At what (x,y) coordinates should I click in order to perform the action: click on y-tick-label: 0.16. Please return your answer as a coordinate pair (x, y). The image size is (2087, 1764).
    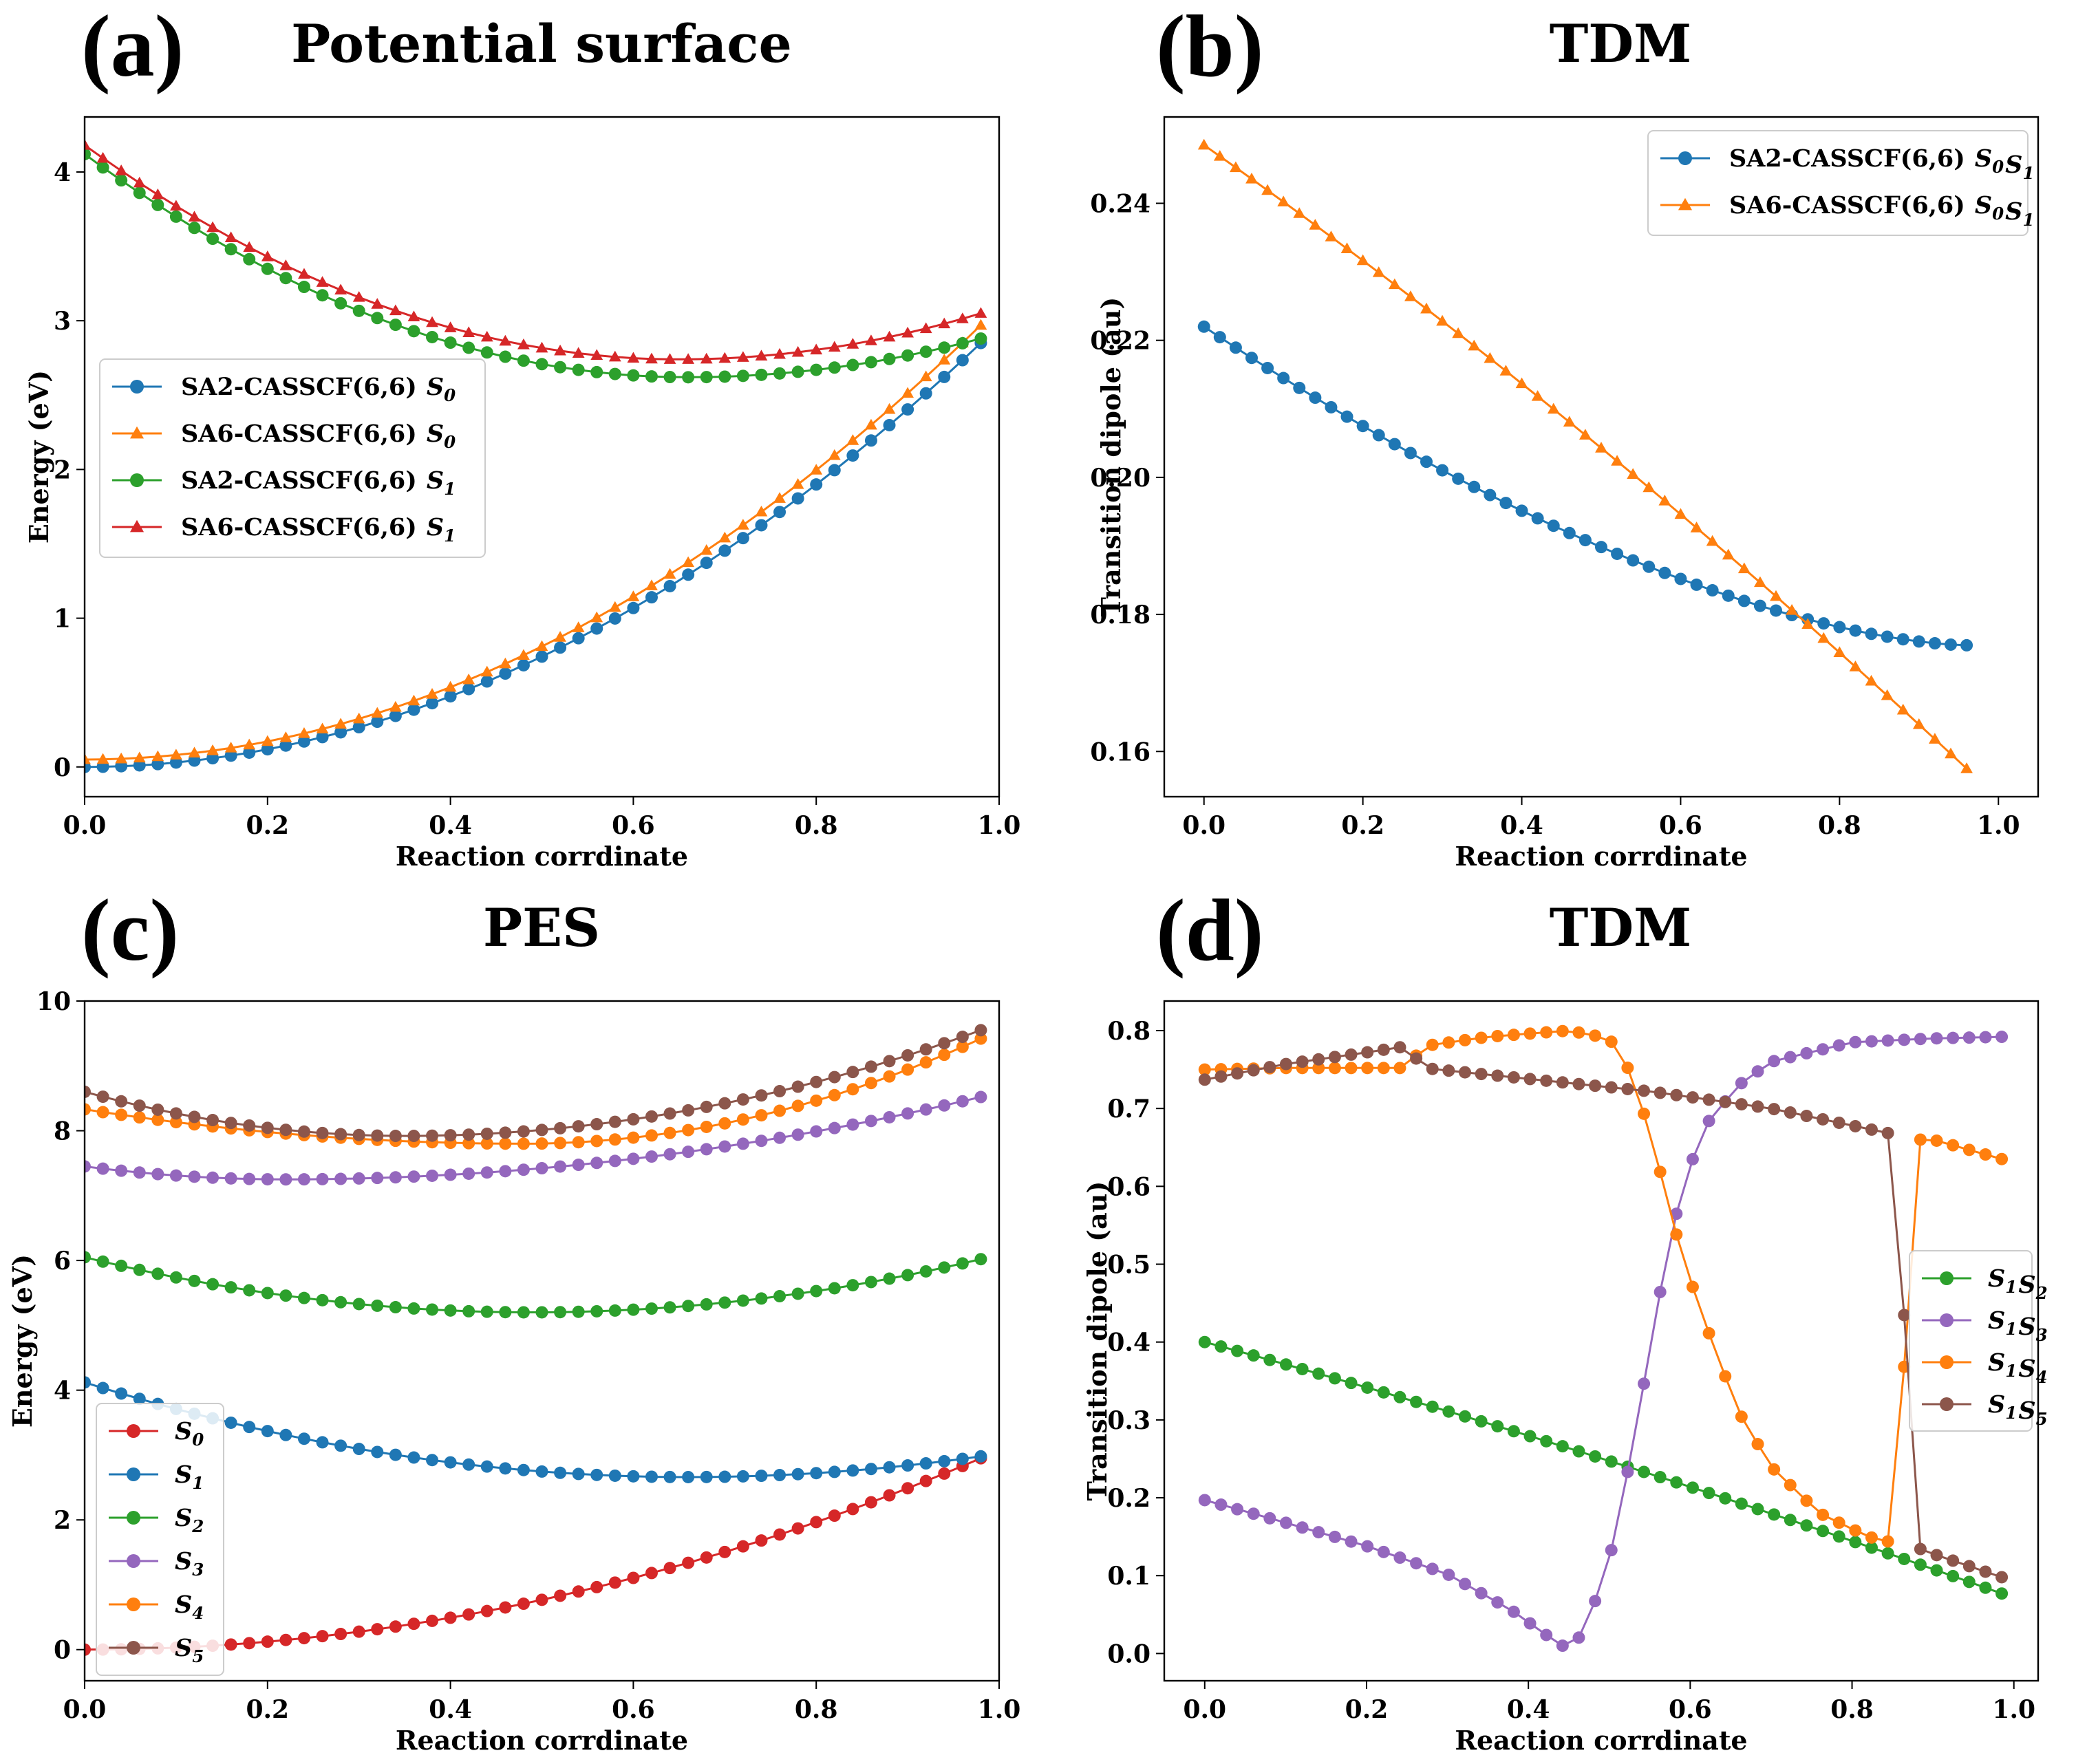
    Looking at the image, I should click on (1120, 752).